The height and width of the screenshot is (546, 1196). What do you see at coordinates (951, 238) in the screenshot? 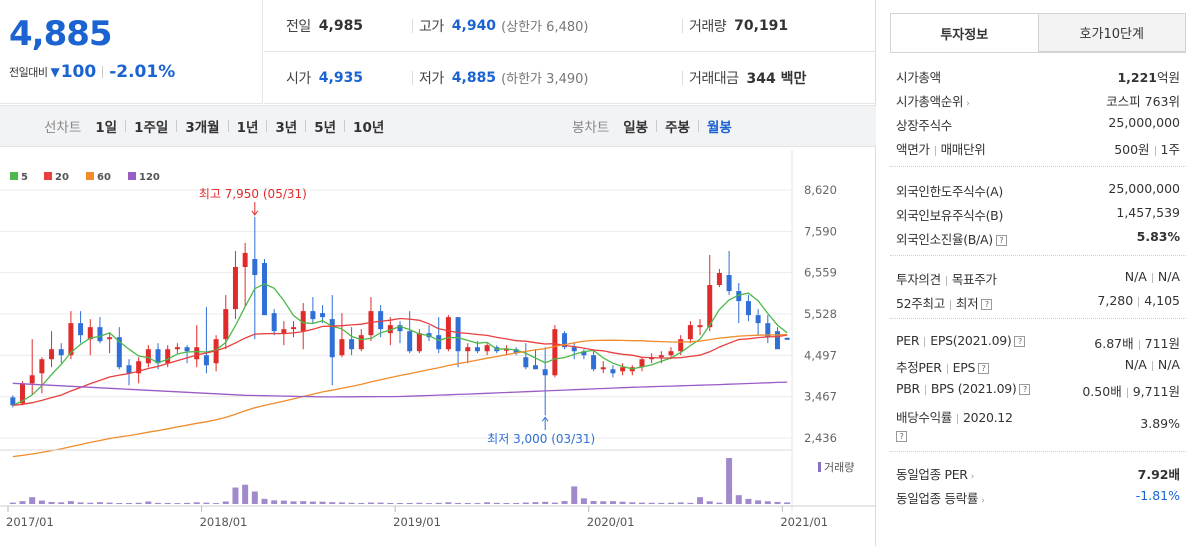
I see `foreign-ratio-label: 외국인소진율(B/A)?` at bounding box center [951, 238].